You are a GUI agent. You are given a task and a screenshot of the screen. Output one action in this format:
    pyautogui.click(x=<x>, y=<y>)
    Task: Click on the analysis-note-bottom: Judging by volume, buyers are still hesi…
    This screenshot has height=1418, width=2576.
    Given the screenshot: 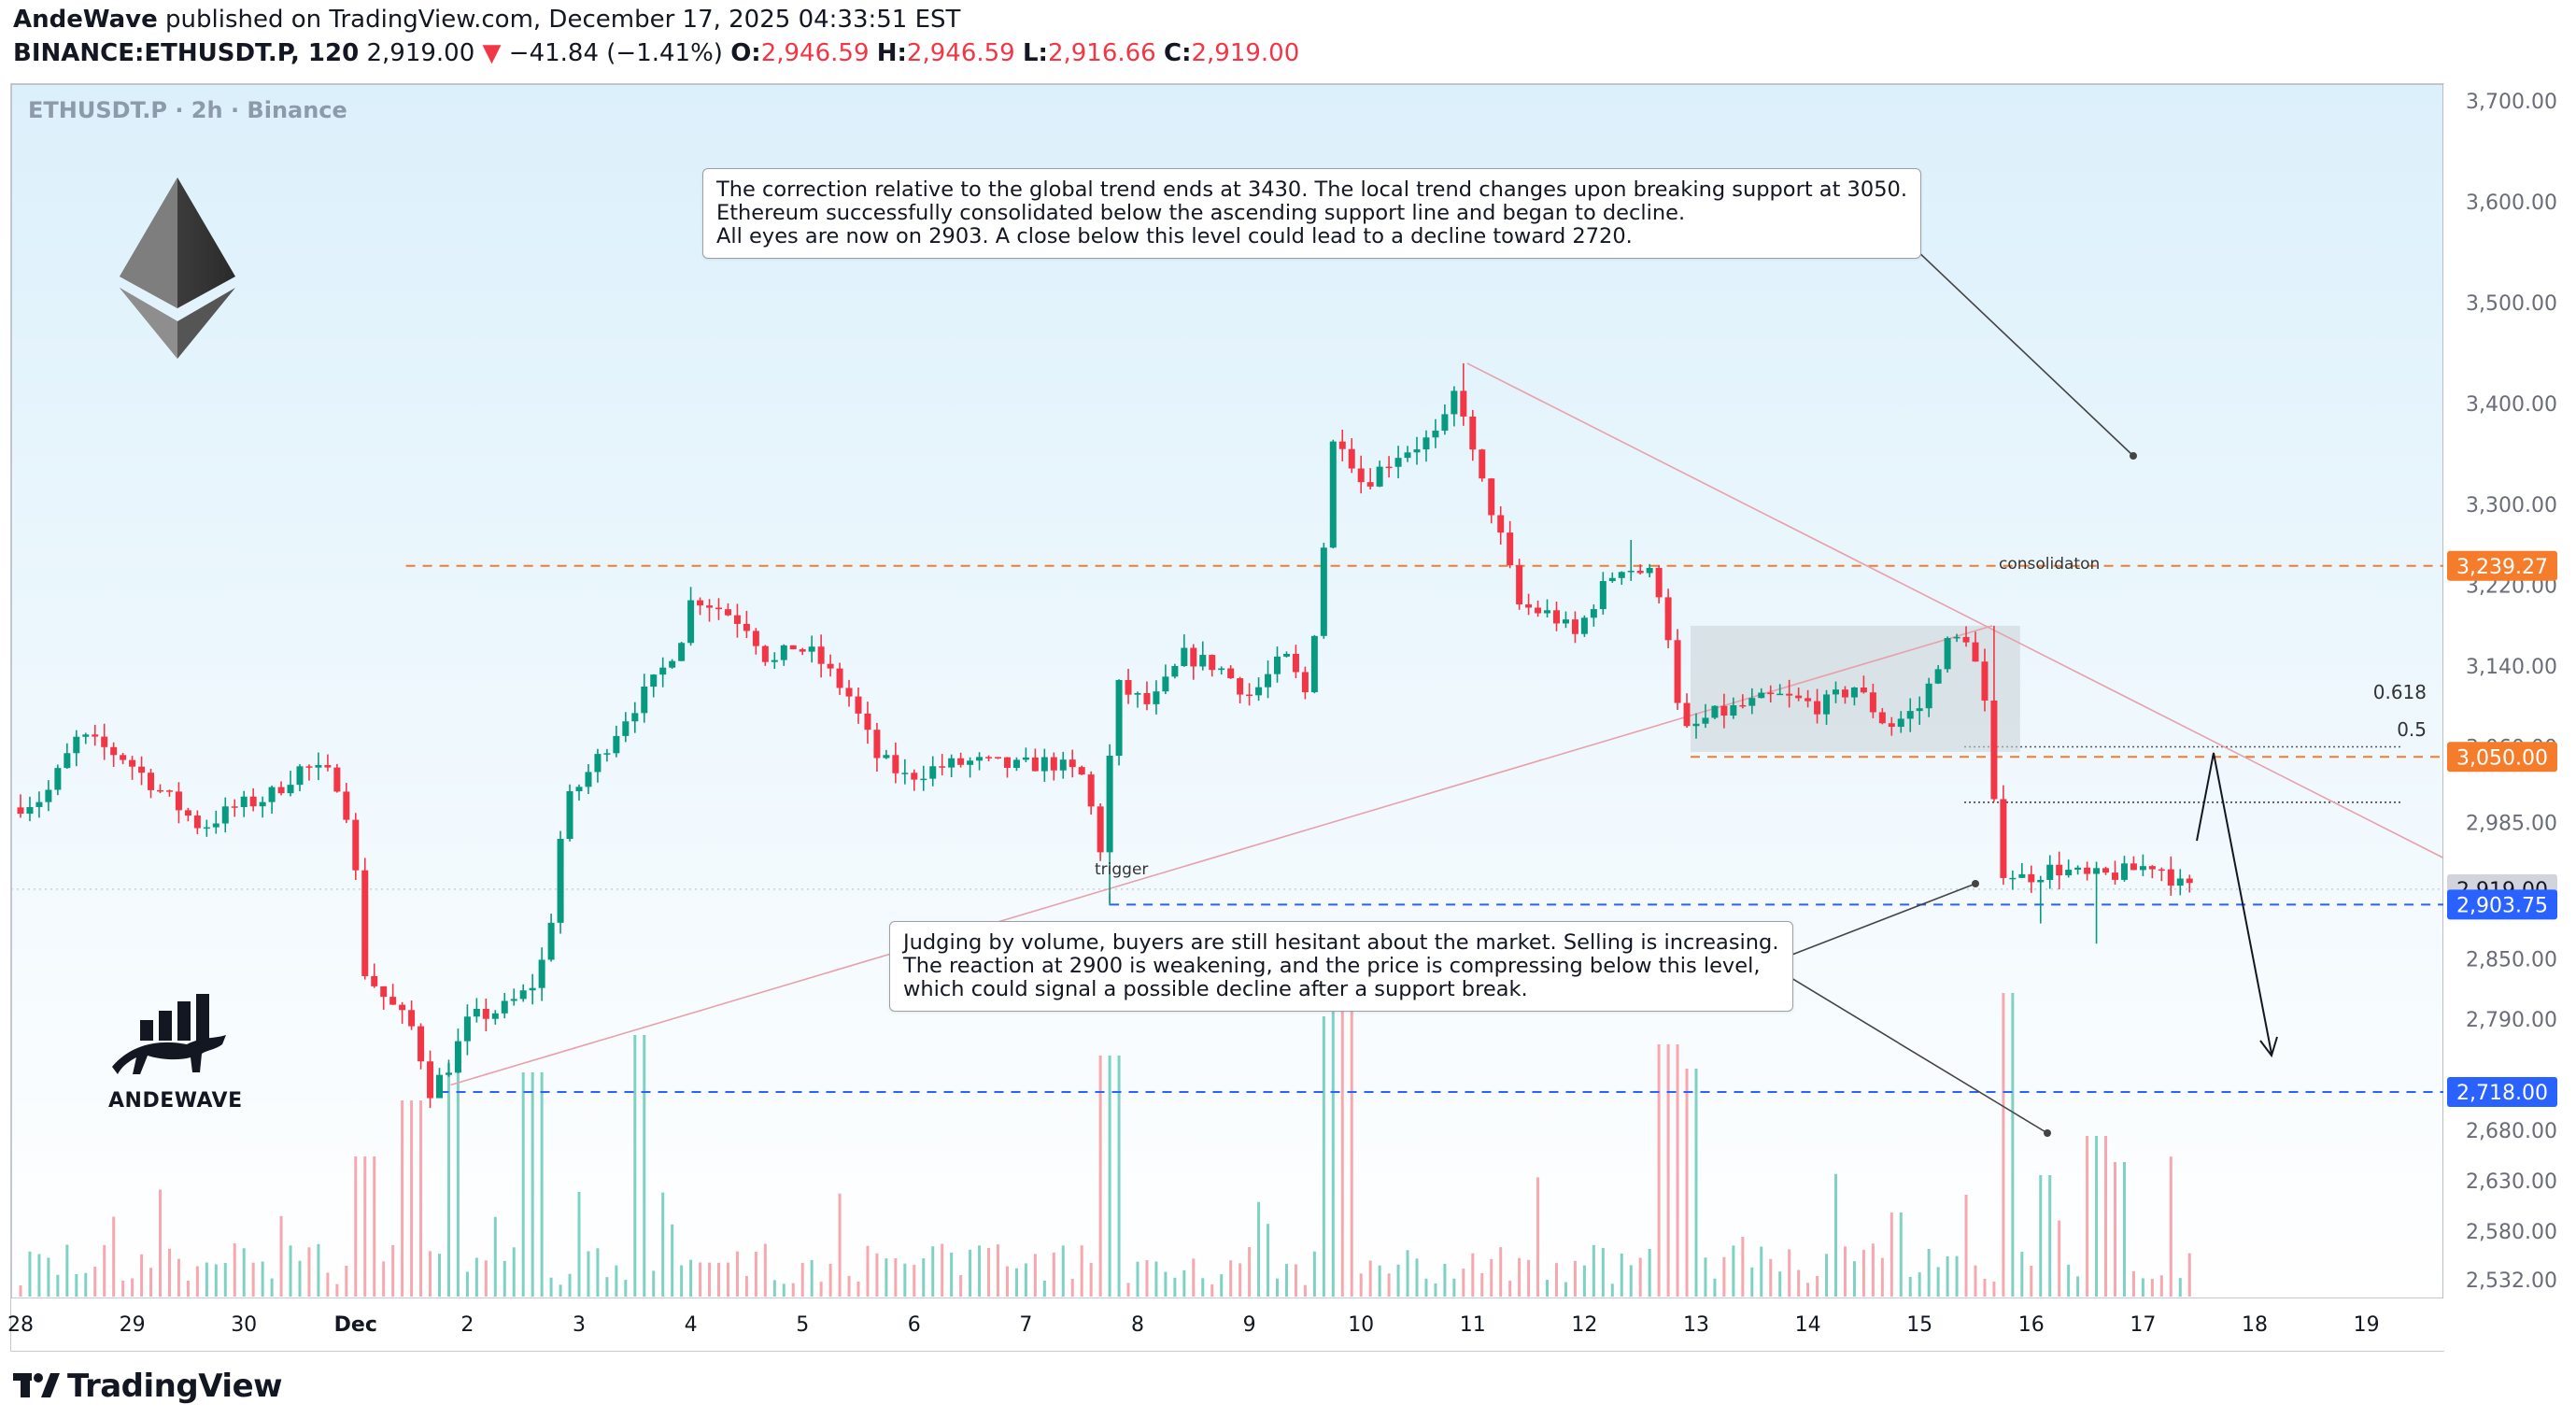 What is the action you would take?
    pyautogui.click(x=1341, y=966)
    